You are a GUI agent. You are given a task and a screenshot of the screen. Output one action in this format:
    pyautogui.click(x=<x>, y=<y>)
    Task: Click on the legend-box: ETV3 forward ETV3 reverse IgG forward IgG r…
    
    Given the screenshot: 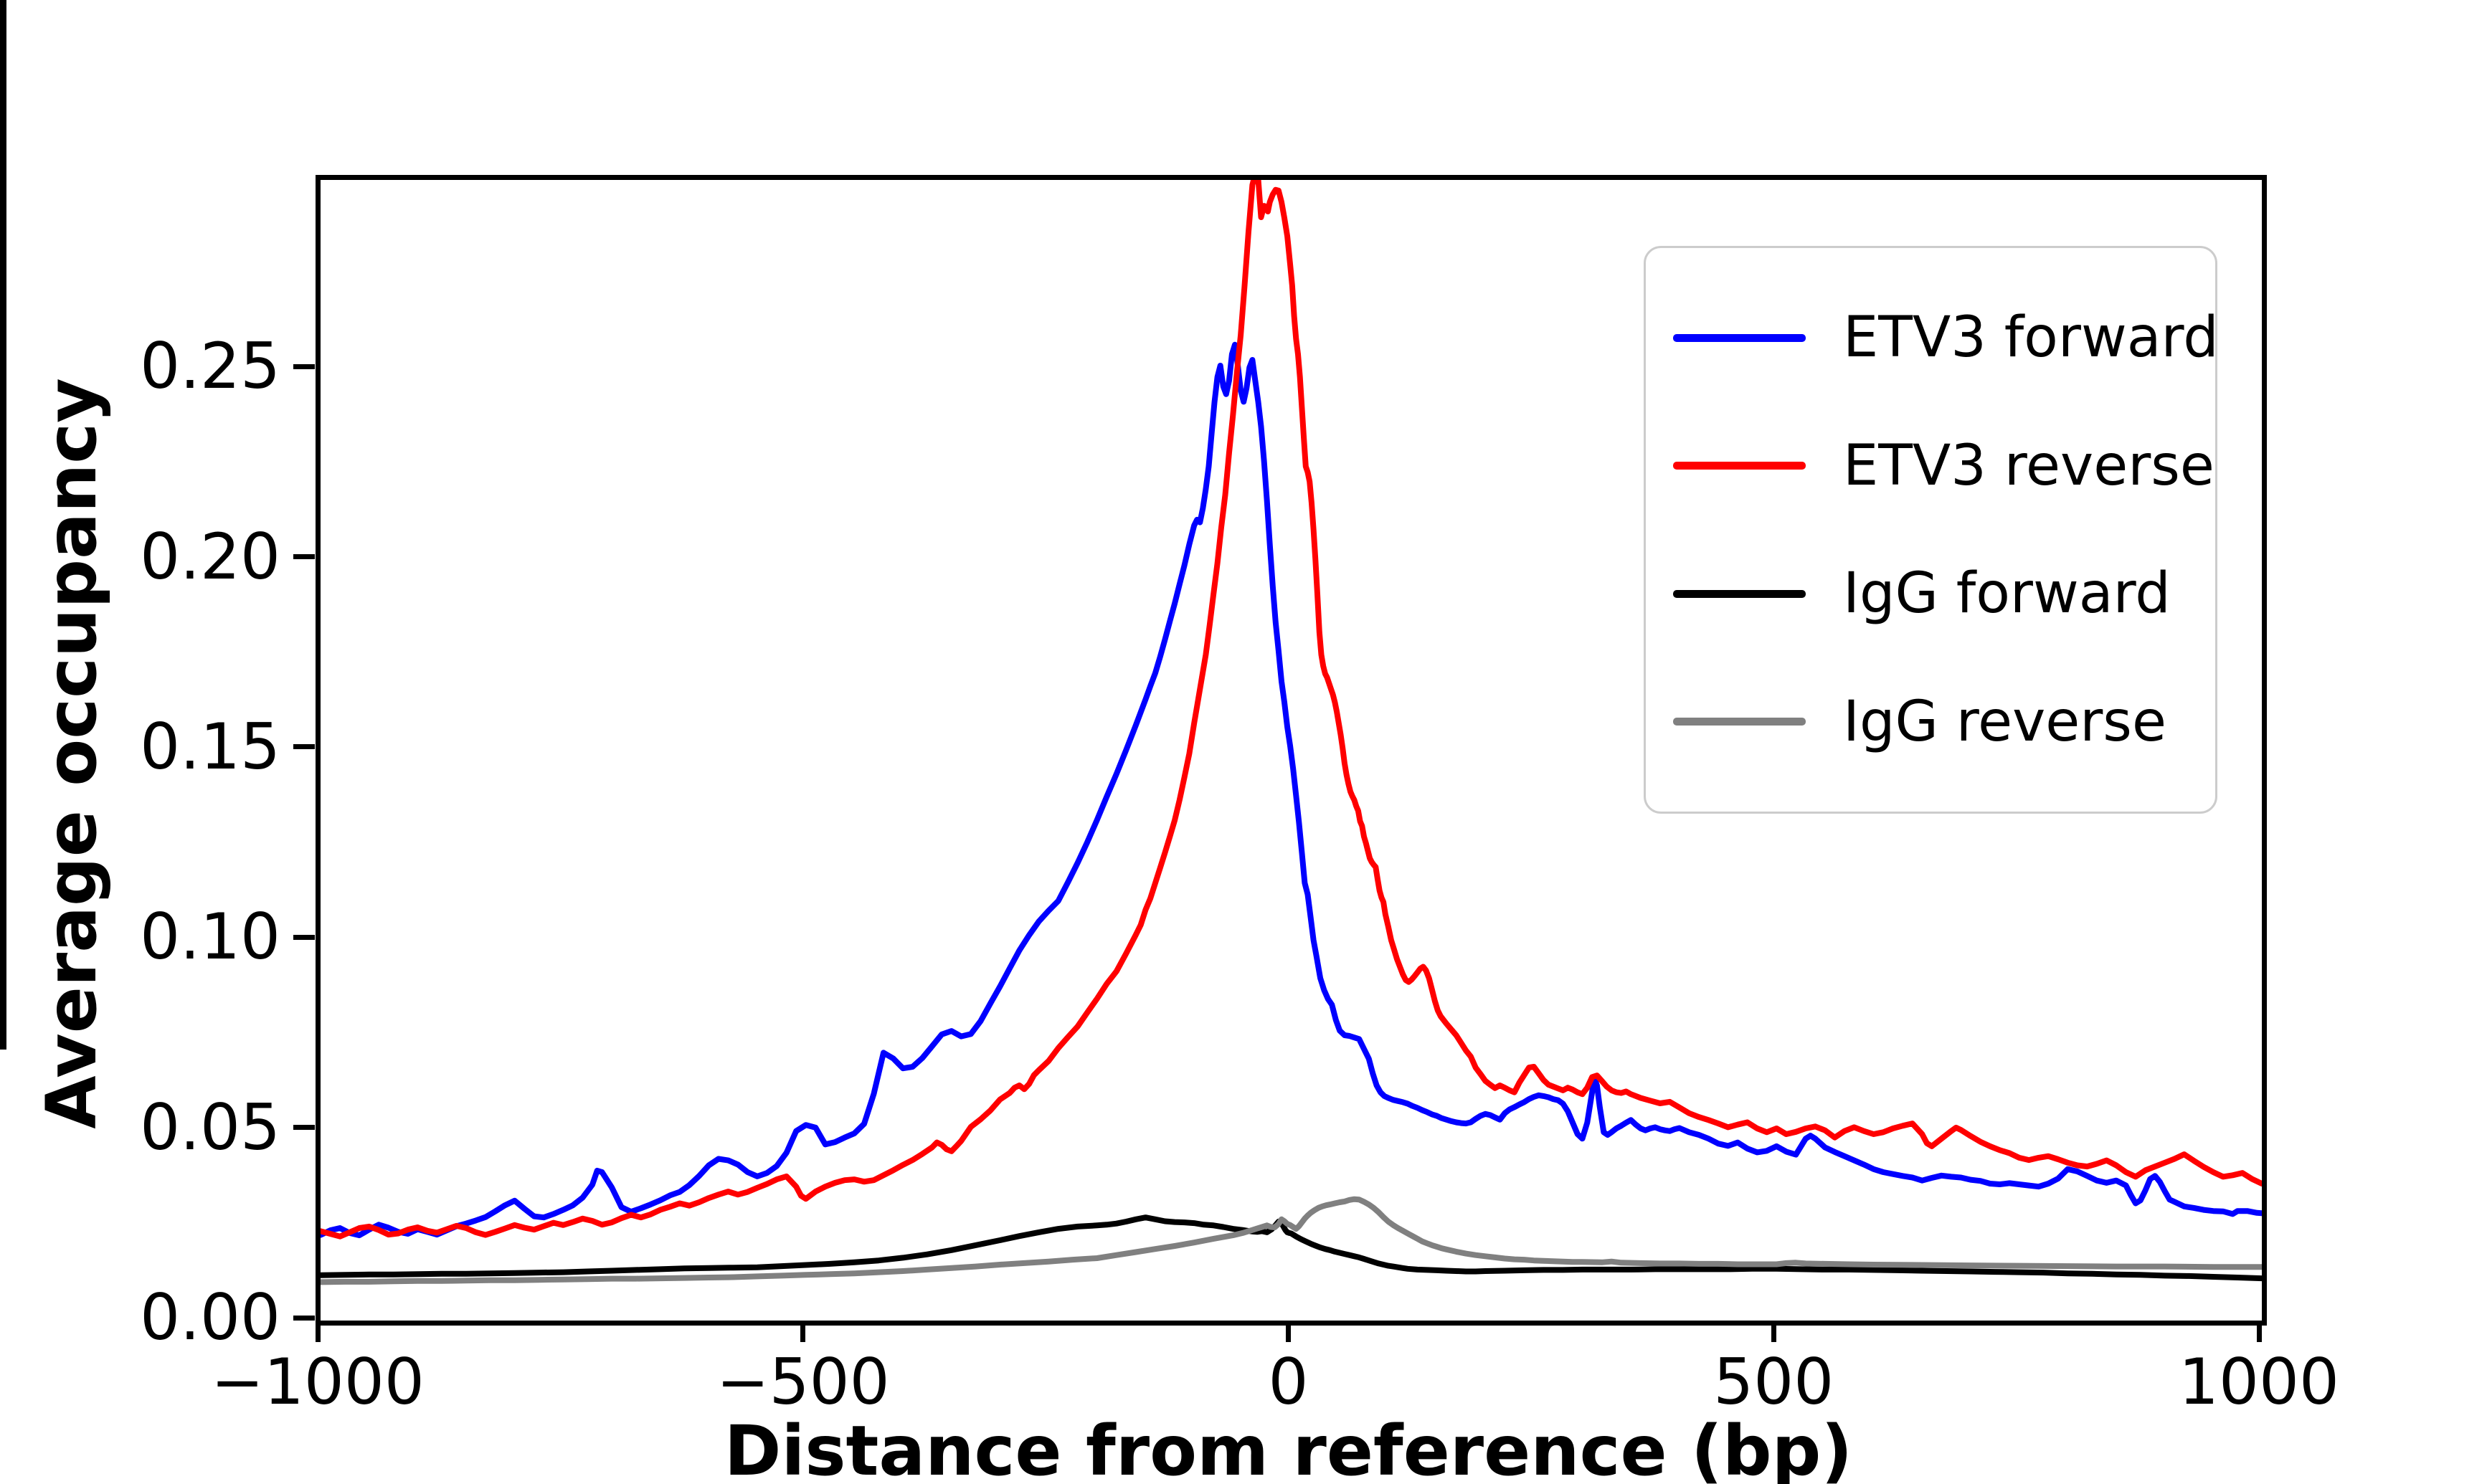 What is the action you would take?
    pyautogui.click(x=1932, y=530)
    